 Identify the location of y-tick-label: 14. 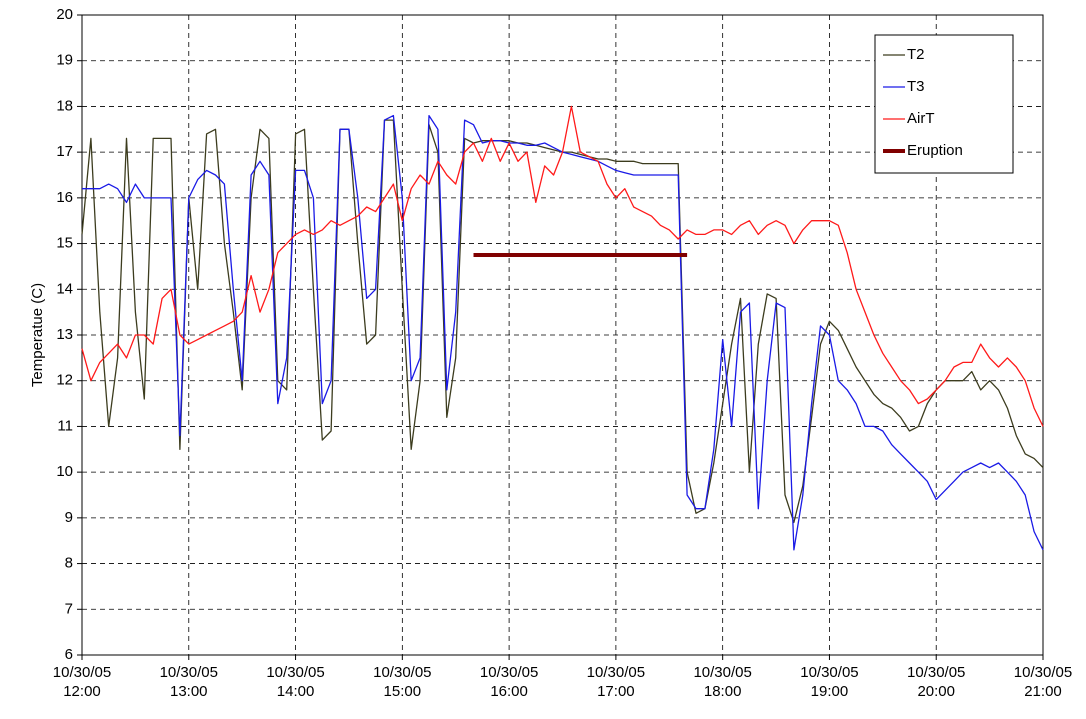
(64, 288).